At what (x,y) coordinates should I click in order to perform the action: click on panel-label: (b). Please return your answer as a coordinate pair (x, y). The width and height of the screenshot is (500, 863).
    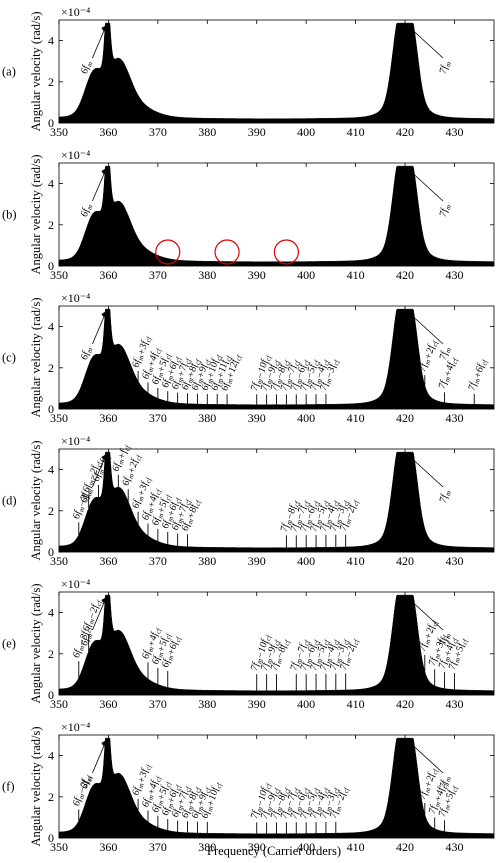
    Looking at the image, I should click on (9, 215).